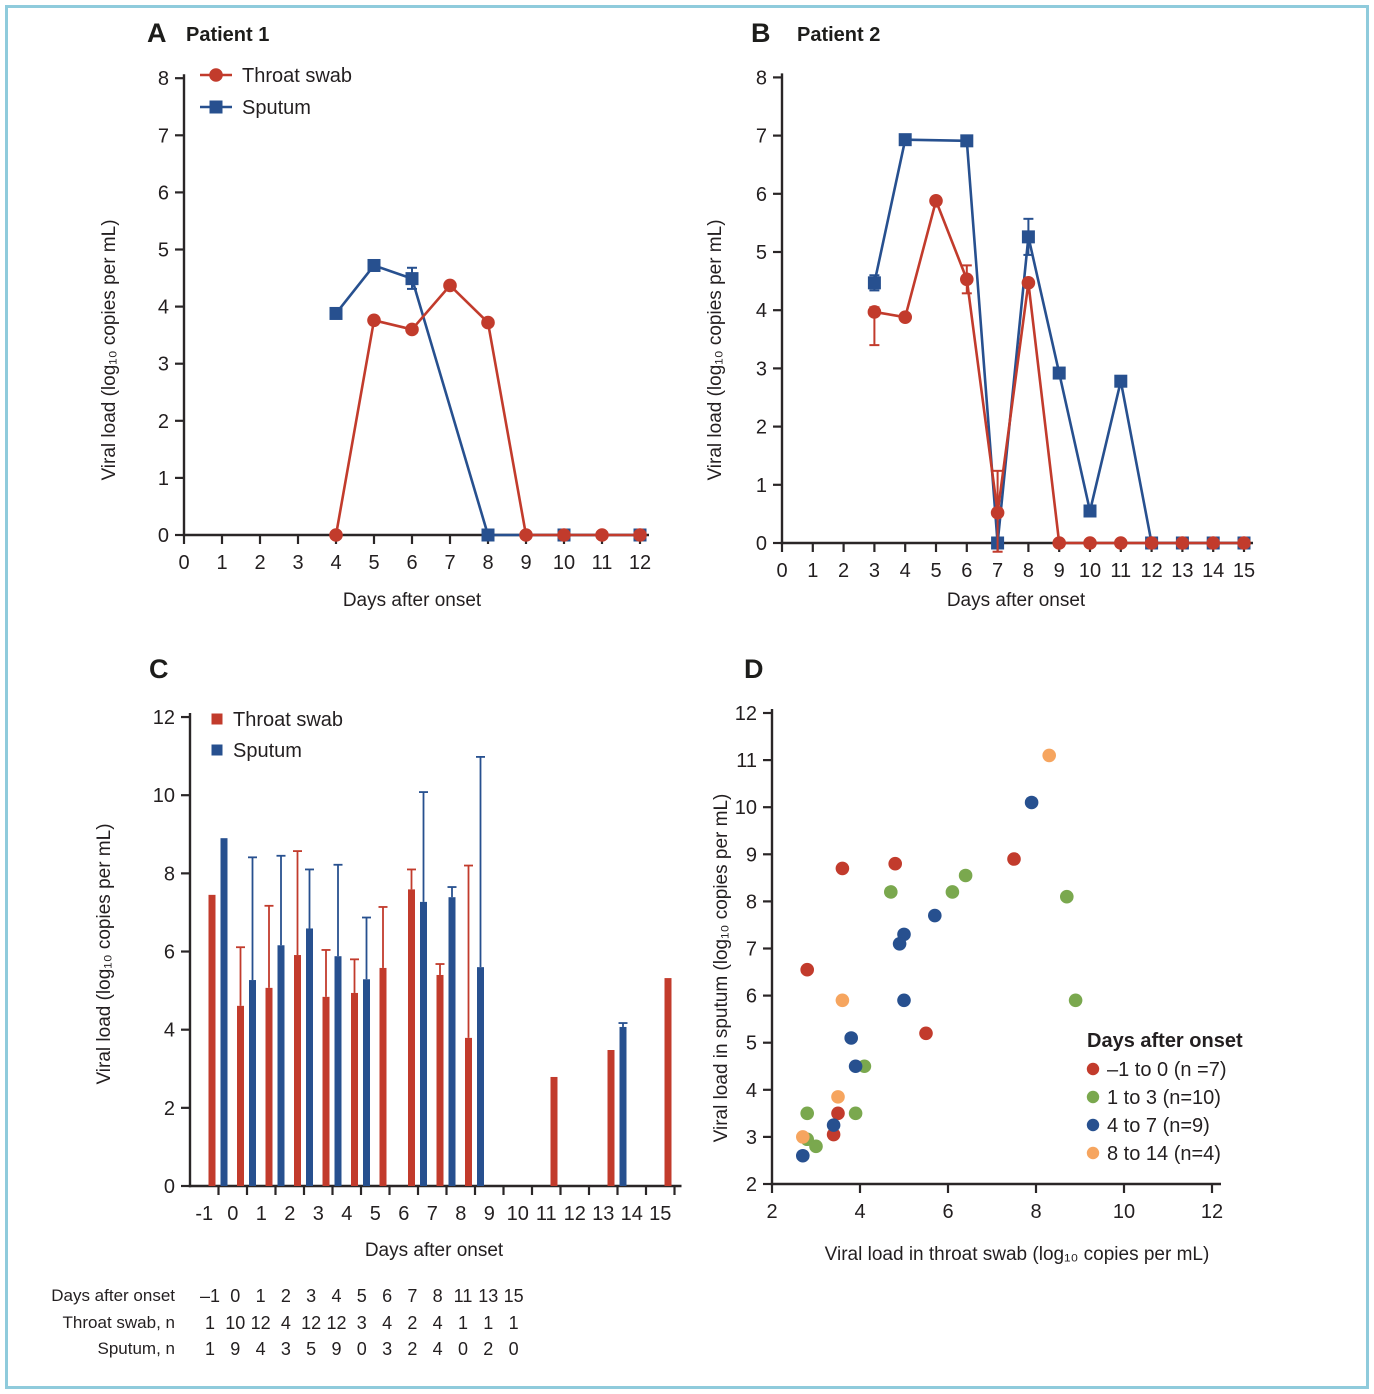 Image resolution: width=1374 pixels, height=1394 pixels. Describe the element at coordinates (754, 669) in the screenshot. I see `panel-d-letter: D` at that location.